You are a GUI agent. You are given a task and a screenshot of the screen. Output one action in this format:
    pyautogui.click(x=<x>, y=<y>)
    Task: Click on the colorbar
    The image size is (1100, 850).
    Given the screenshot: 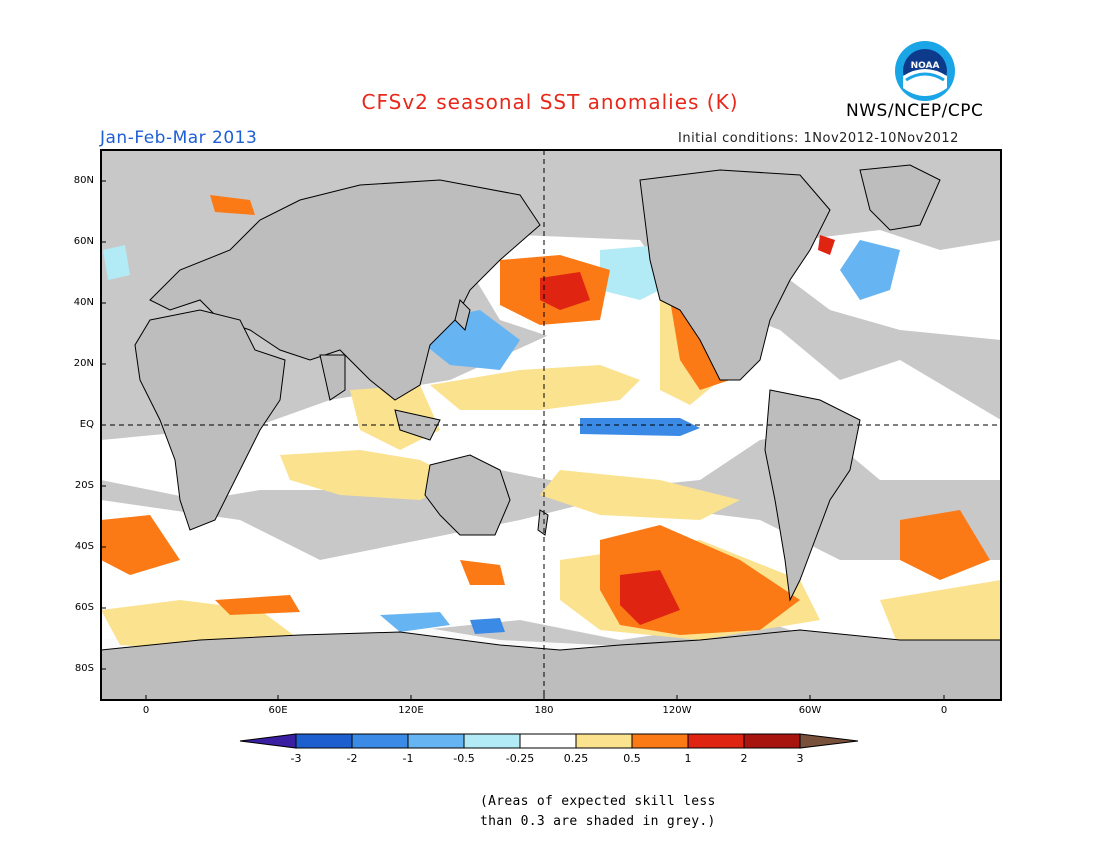 What is the action you would take?
    pyautogui.click(x=549, y=741)
    